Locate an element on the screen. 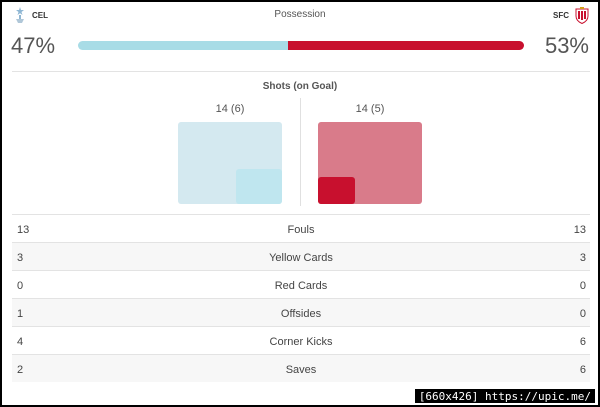 Image resolution: width=600 pixels, height=407 pixels. stat-home-value: 0 is located at coordinates (20, 286).